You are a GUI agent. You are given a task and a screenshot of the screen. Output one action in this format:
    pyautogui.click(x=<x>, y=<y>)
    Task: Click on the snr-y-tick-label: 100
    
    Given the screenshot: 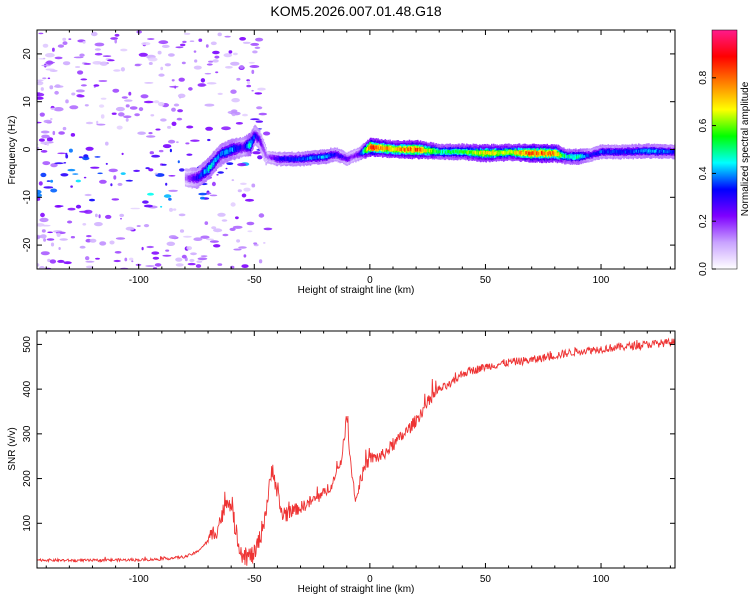 What is the action you would take?
    pyautogui.click(x=27, y=523)
    